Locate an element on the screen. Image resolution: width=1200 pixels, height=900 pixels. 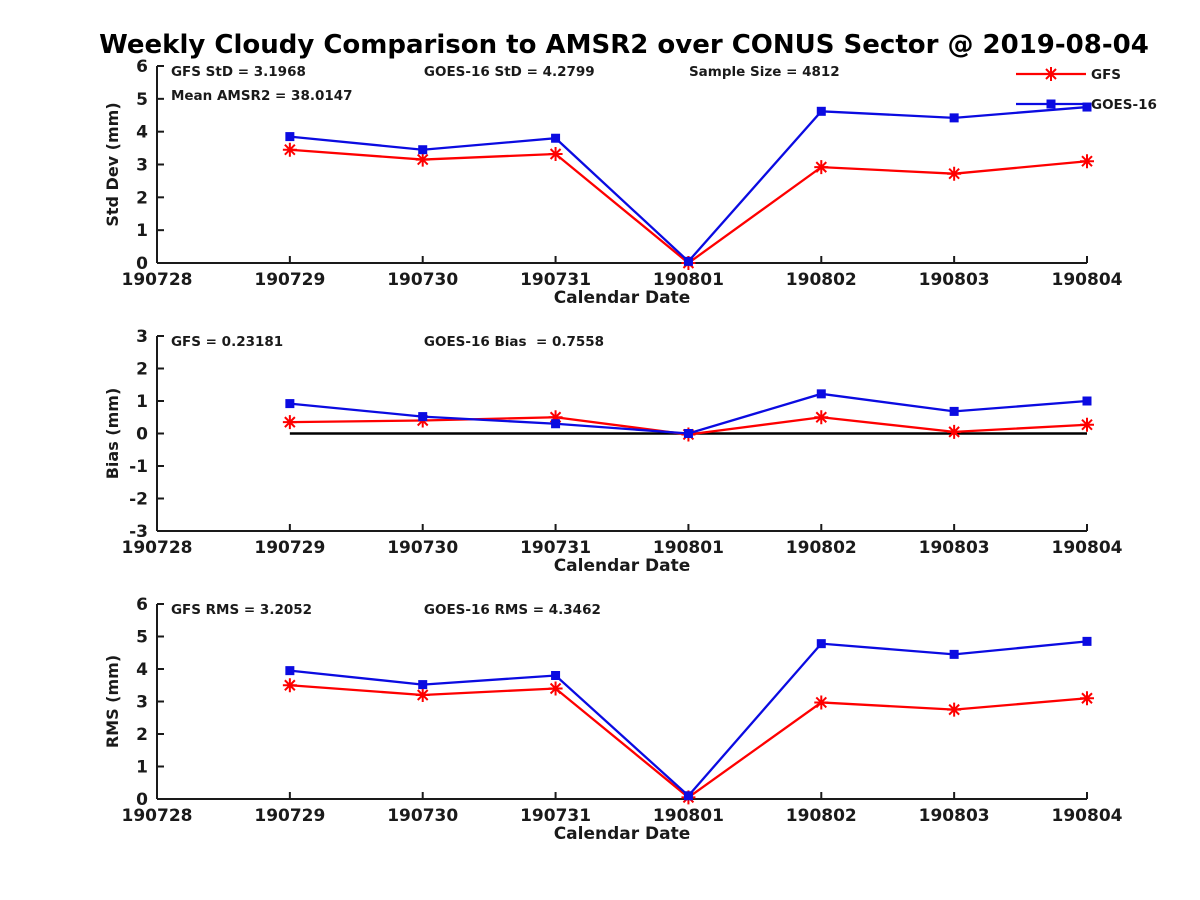
annotation: Mean AMSR2 = 38.0147 is located at coordinates (262, 96).